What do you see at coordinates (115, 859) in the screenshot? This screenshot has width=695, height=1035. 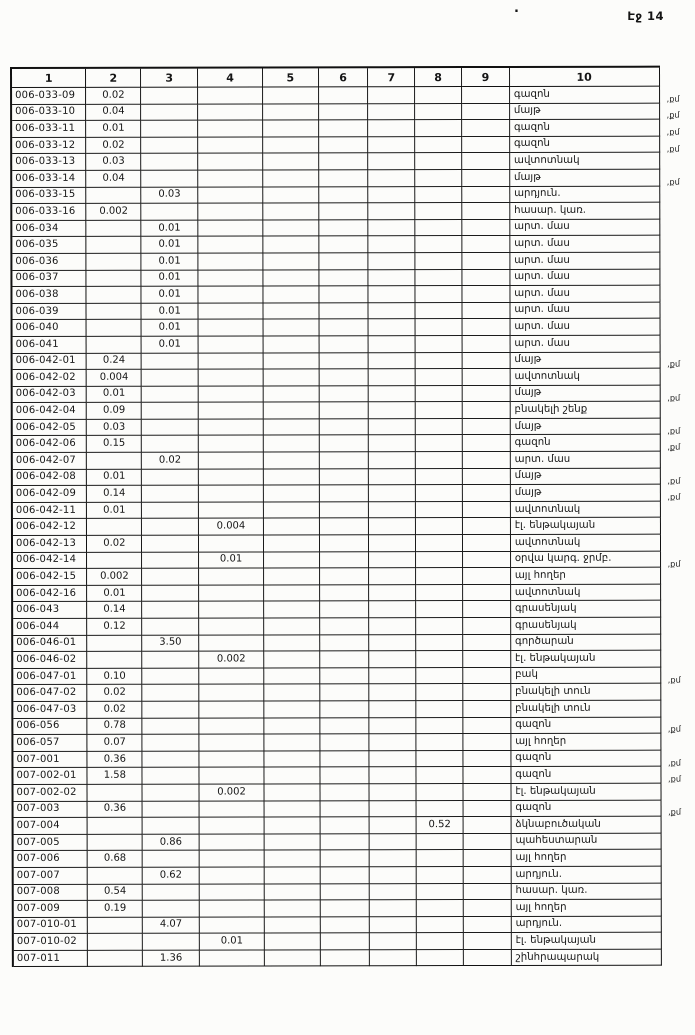 I see `area-value-cell: 0.68` at bounding box center [115, 859].